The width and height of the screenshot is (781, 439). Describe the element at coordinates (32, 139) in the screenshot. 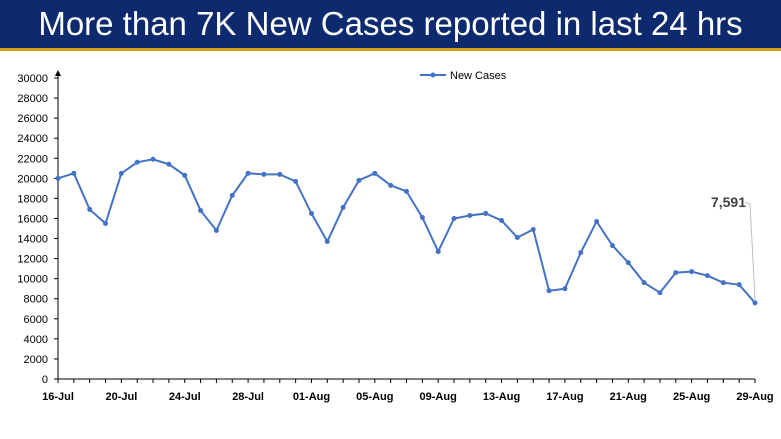

I see `y-tick-label: 24000` at that location.